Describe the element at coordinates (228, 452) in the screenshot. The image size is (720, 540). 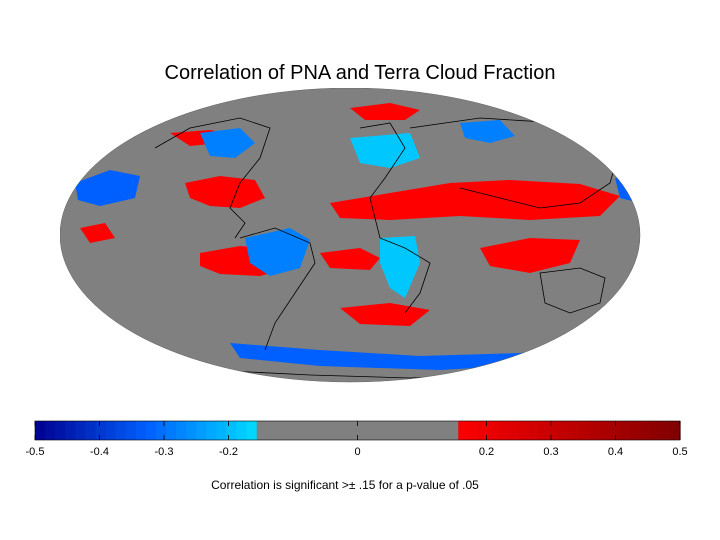
I see `colorbar-tick-label: -0.2` at that location.